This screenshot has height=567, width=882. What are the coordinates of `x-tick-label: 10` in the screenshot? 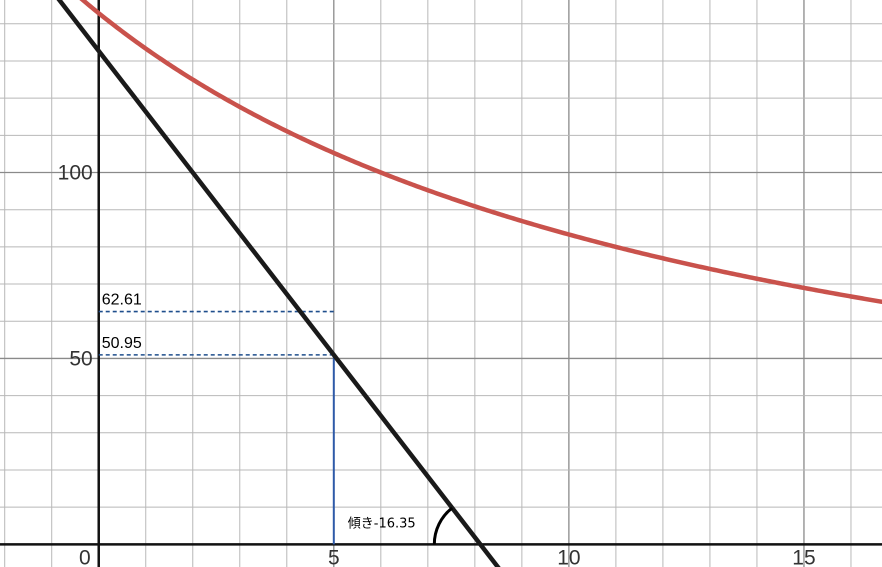 It's located at (568, 556).